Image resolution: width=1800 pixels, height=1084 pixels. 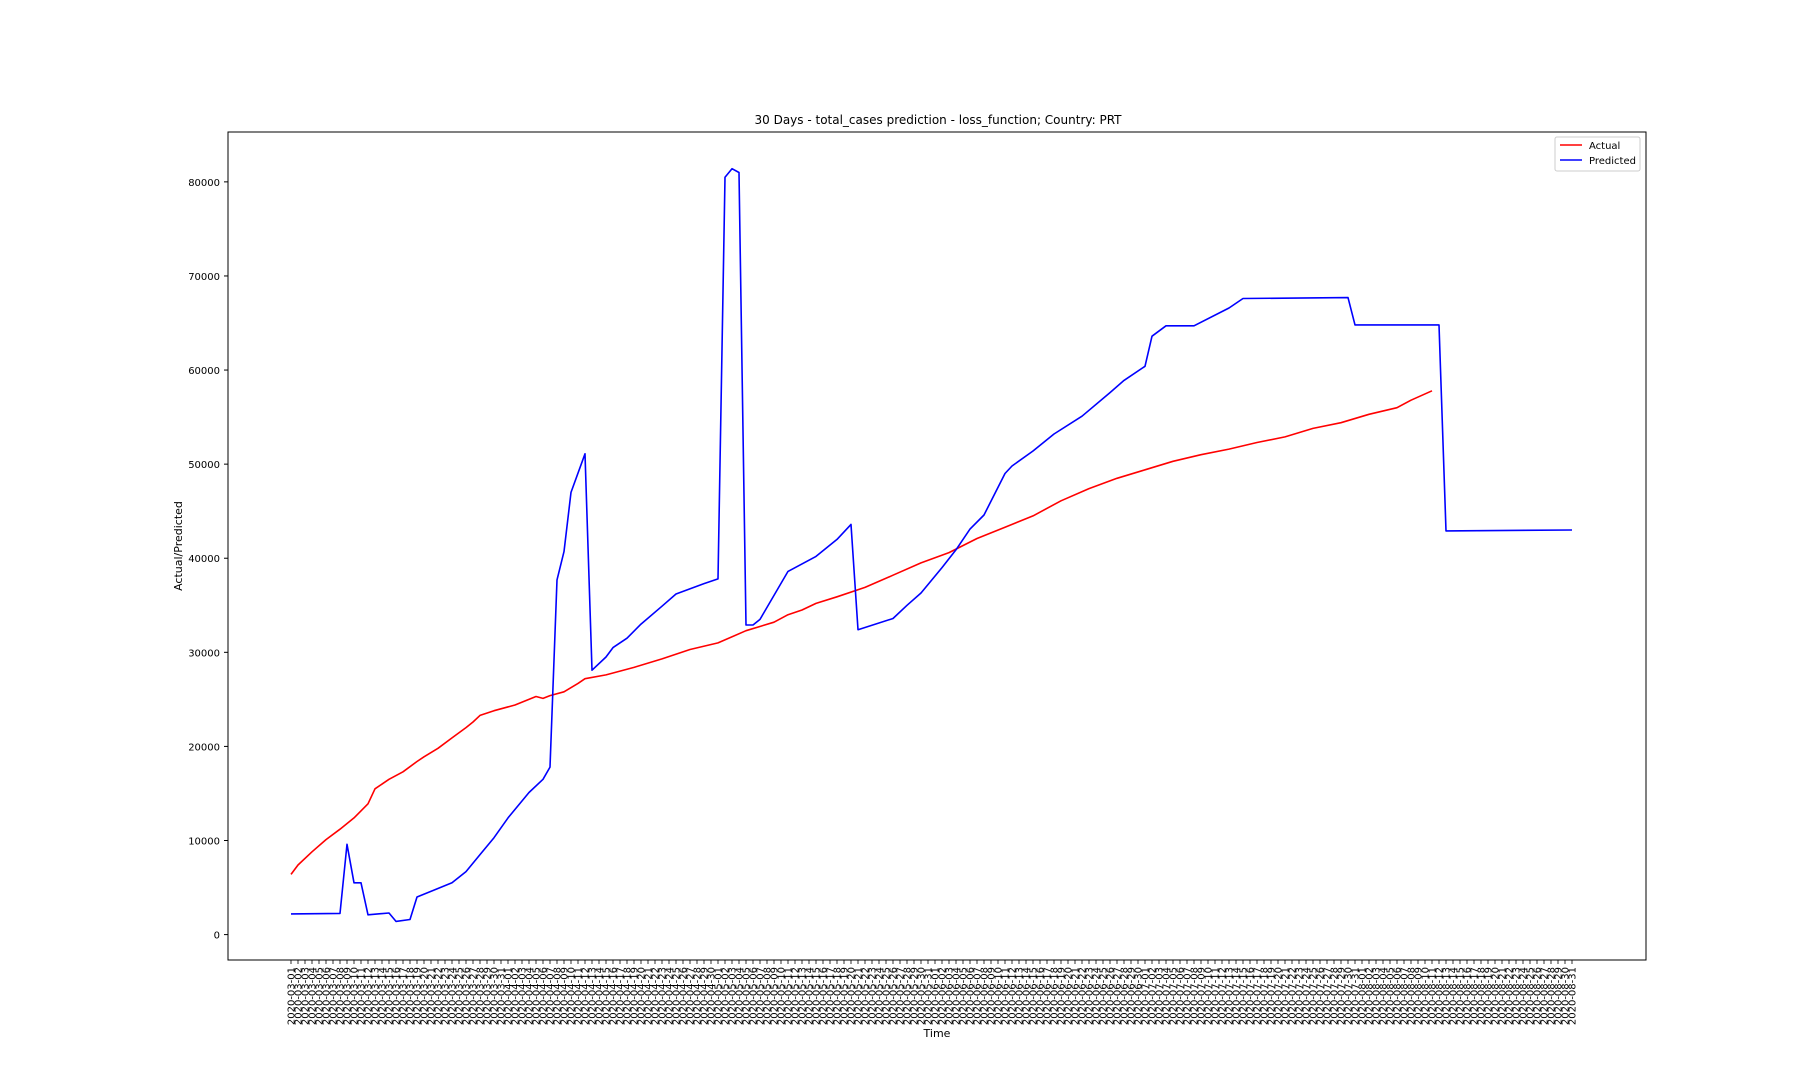 I want to click on x-tick-label: 2020-07-15, so click(x=1244, y=996).